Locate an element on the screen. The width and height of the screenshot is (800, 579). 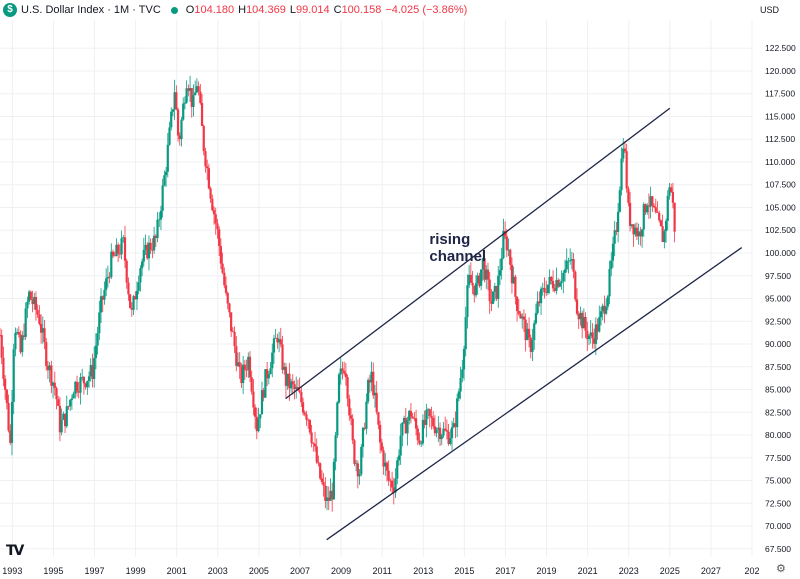
x-tick-label: 1993 is located at coordinates (12, 571).